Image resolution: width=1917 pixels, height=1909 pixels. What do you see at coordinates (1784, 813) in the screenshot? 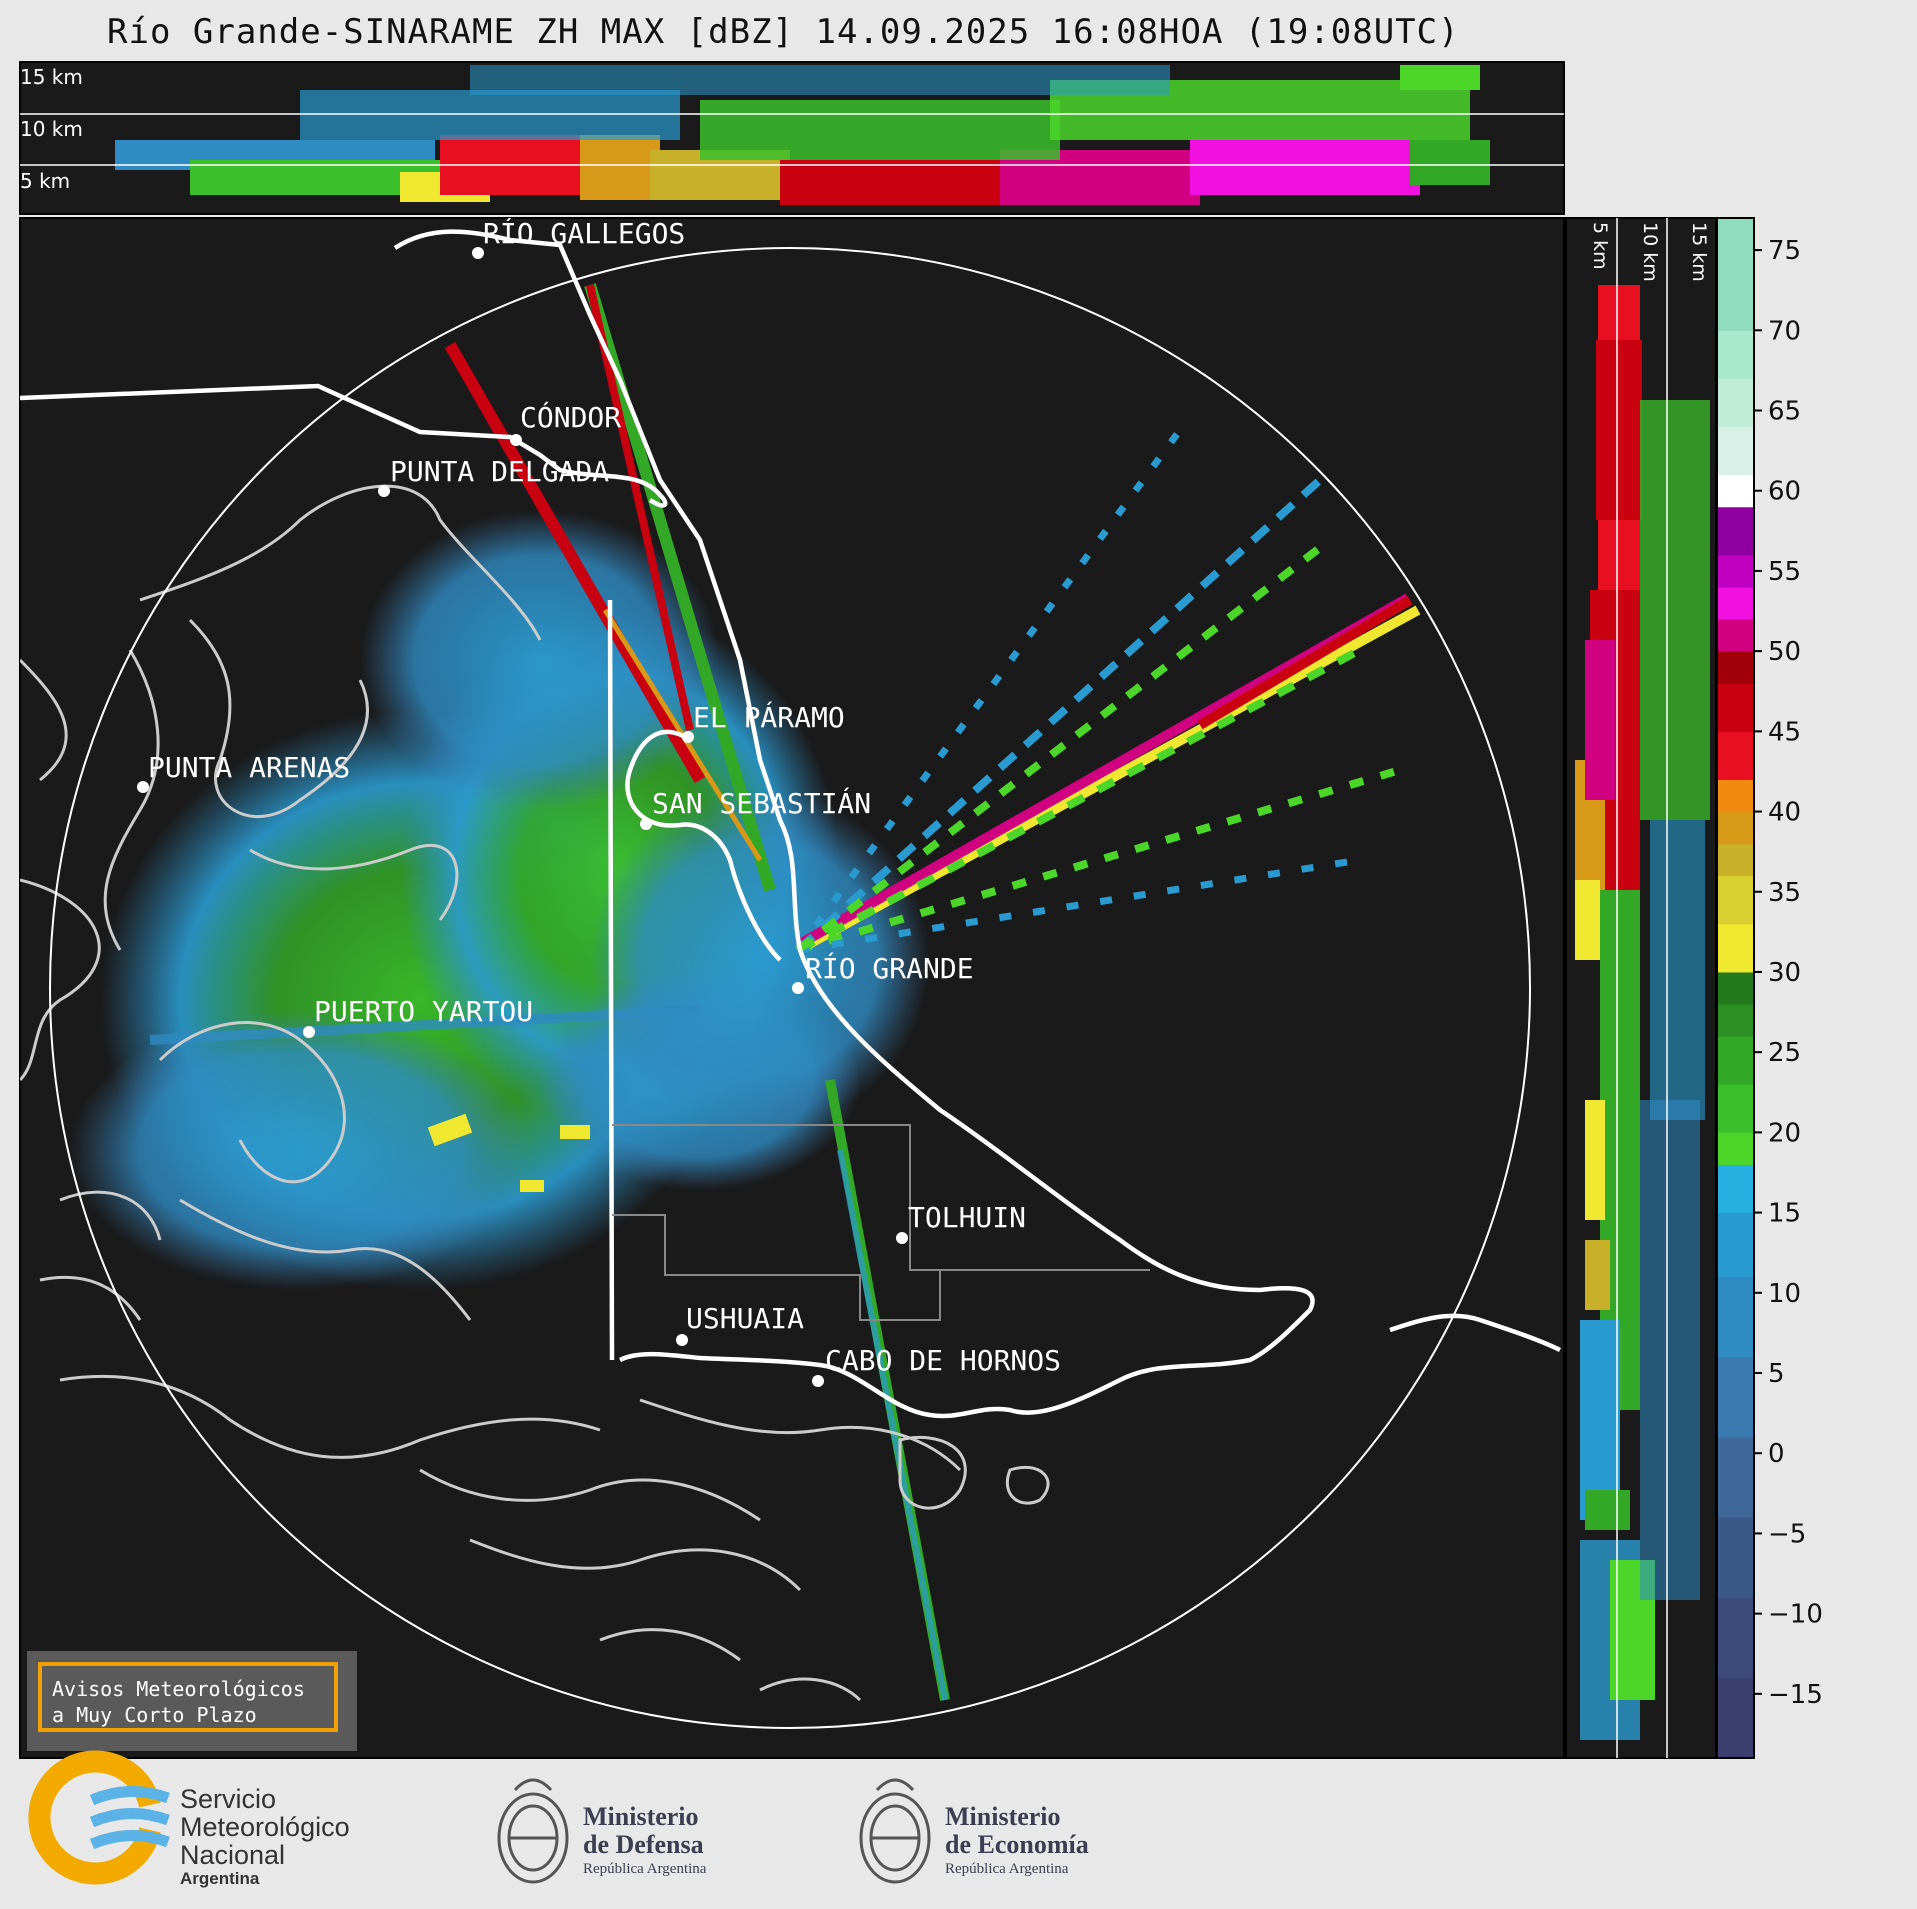
I see `colorbar-tick-label: 40` at bounding box center [1784, 813].